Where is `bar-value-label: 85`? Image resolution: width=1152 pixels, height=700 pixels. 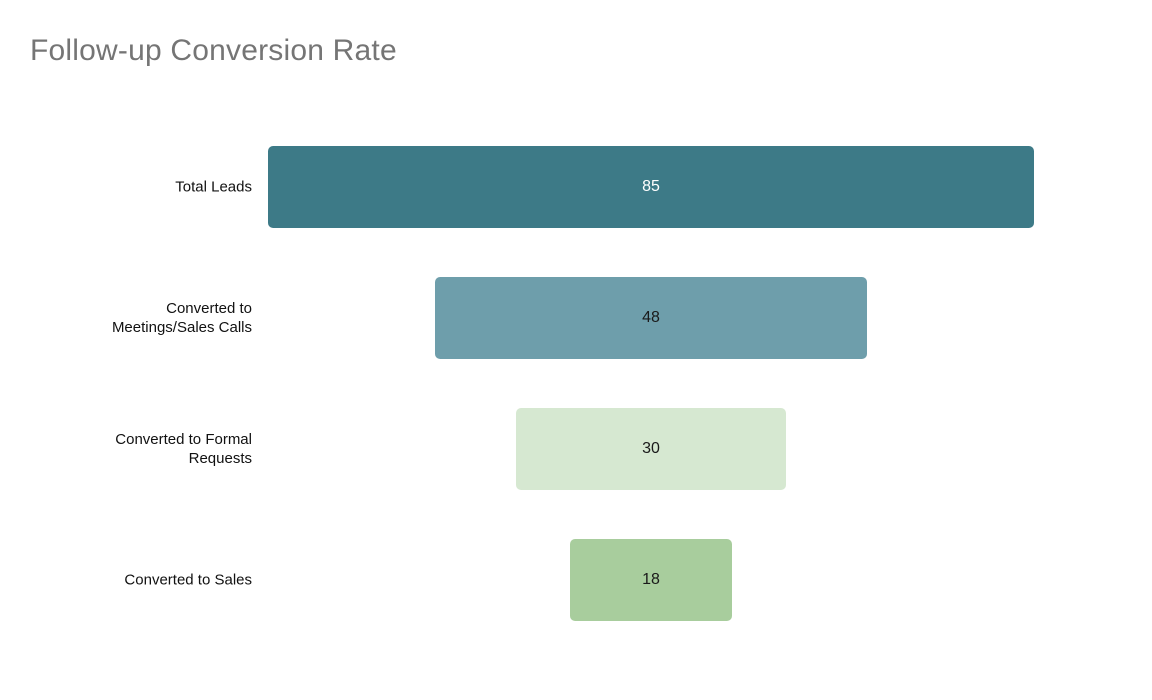 bar-value-label: 85 is located at coordinates (651, 186).